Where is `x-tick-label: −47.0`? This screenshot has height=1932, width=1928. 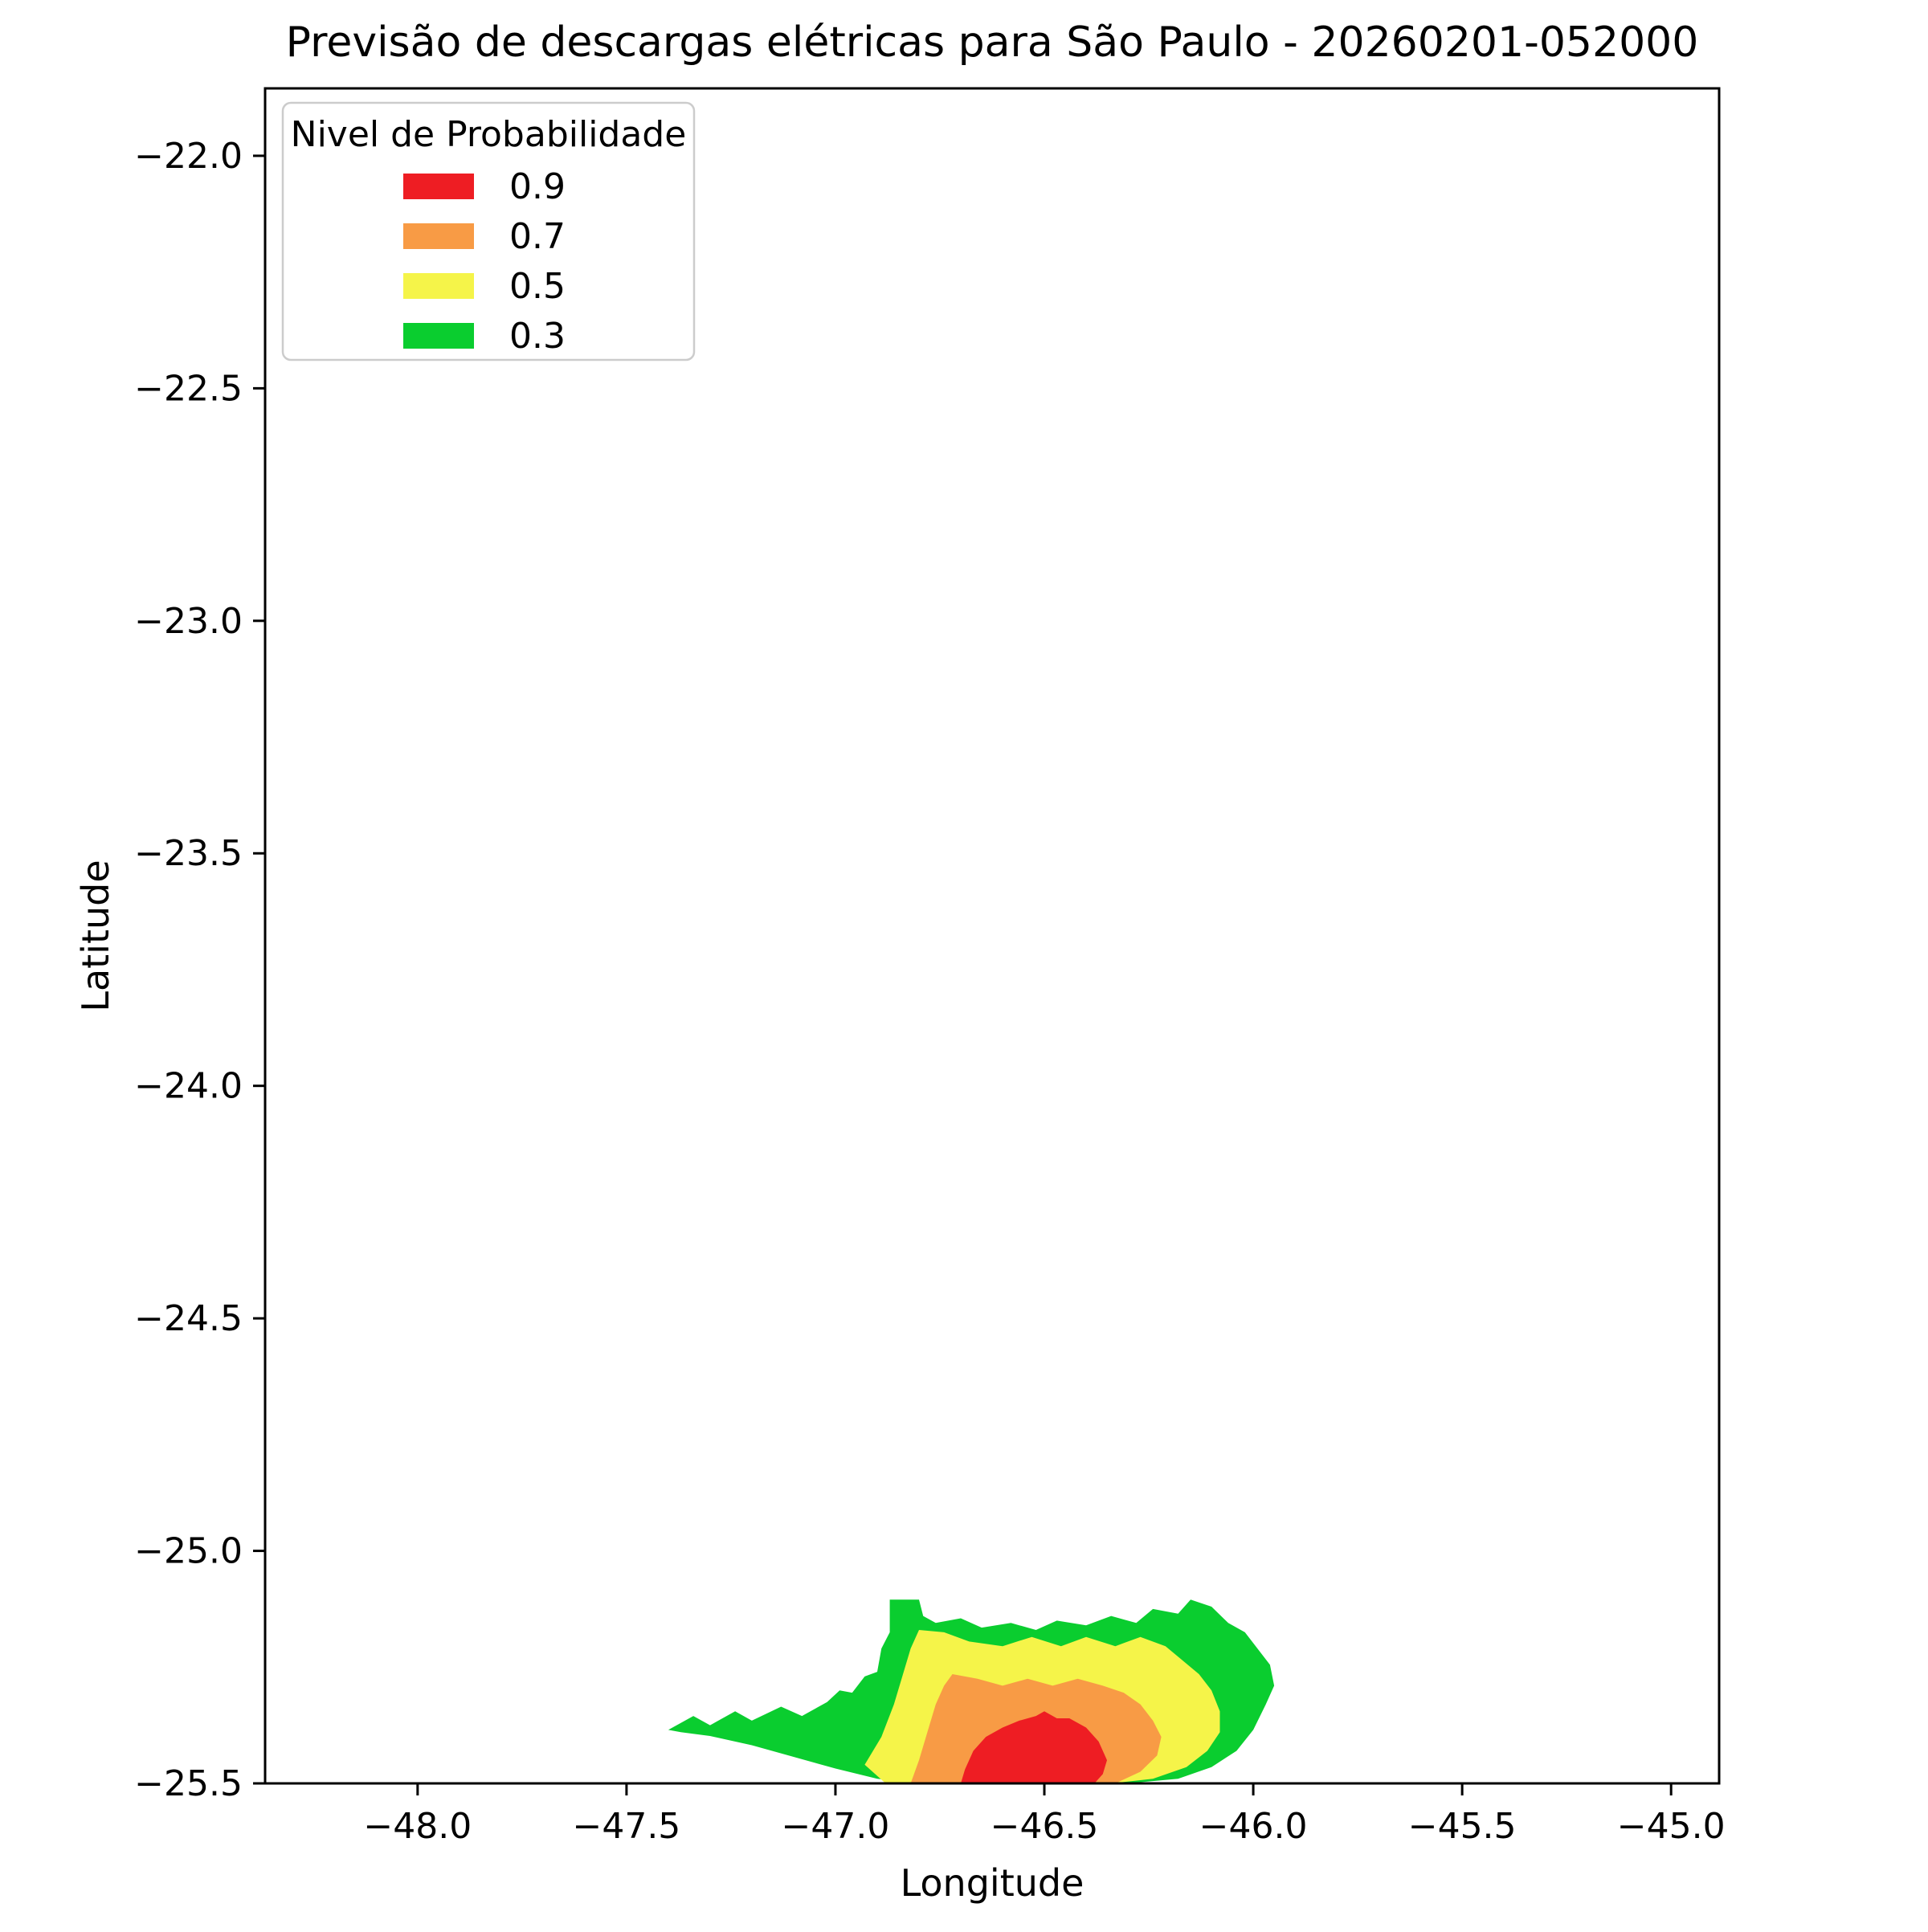 x-tick-label: −47.0 is located at coordinates (836, 1826).